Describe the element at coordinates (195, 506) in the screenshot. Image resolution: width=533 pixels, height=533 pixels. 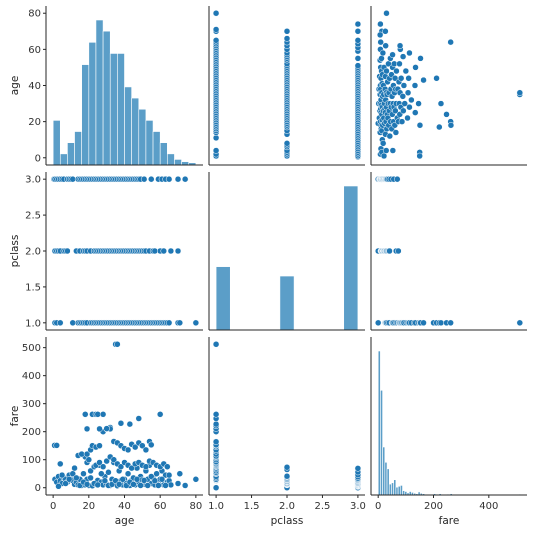
I see `x-tick-label: 80` at that location.